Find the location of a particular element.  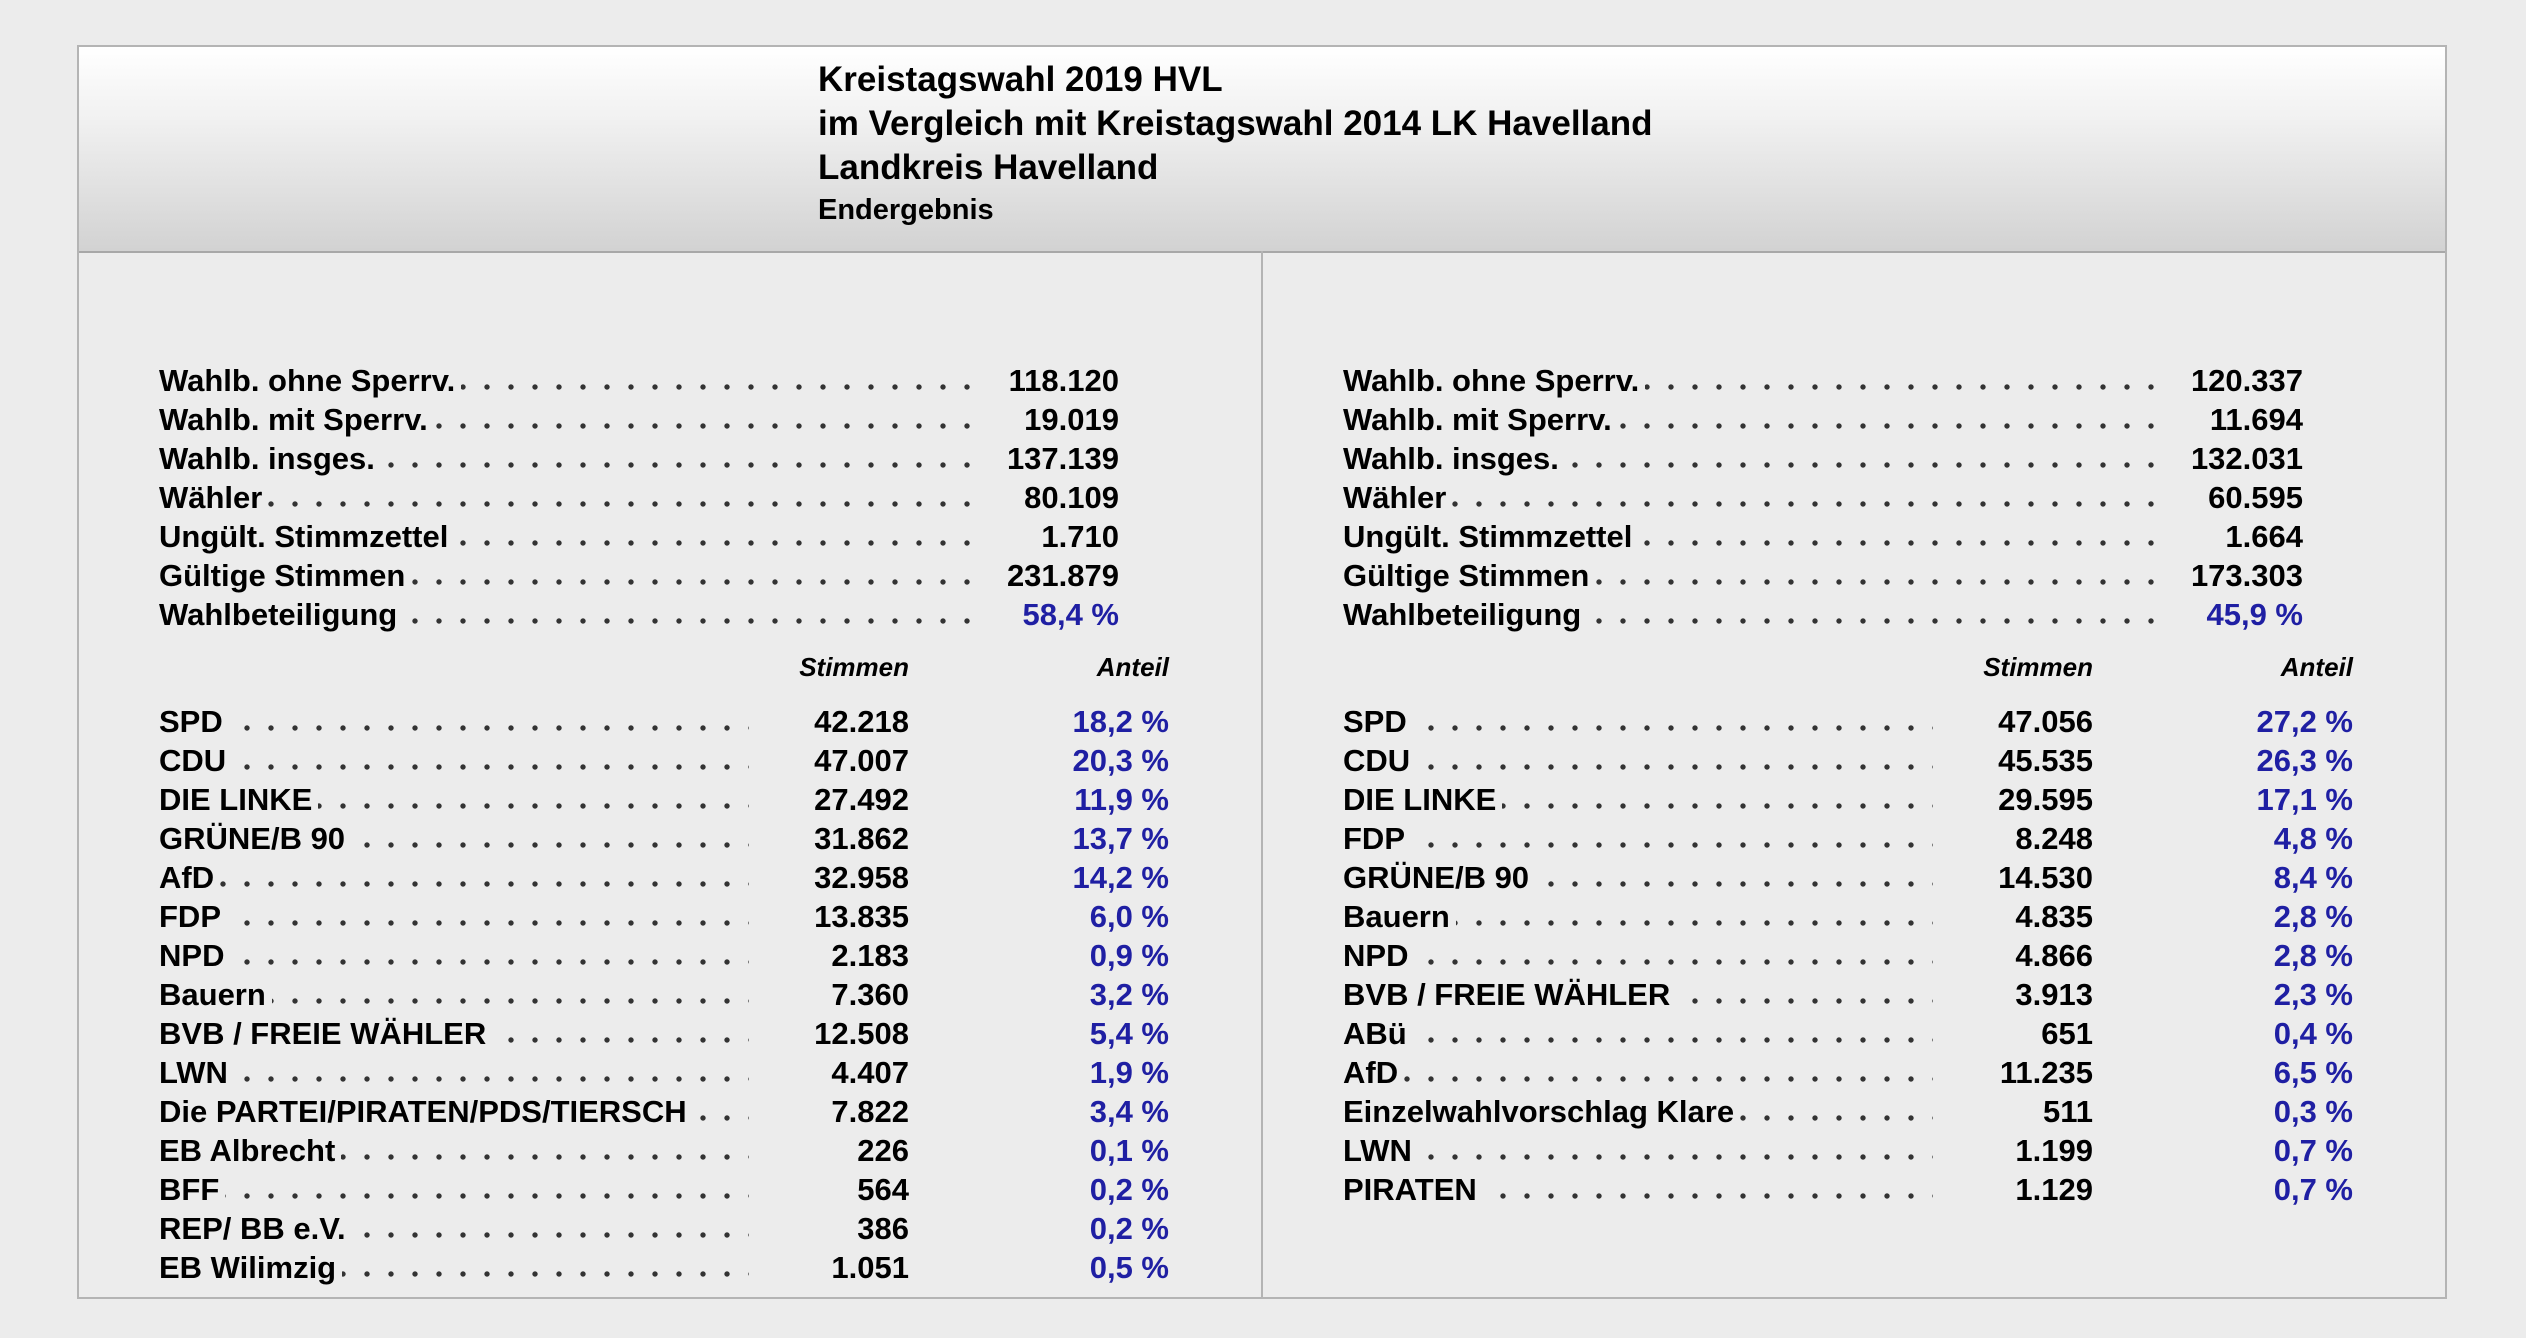

party-share: 20,3 % is located at coordinates (1120, 760).